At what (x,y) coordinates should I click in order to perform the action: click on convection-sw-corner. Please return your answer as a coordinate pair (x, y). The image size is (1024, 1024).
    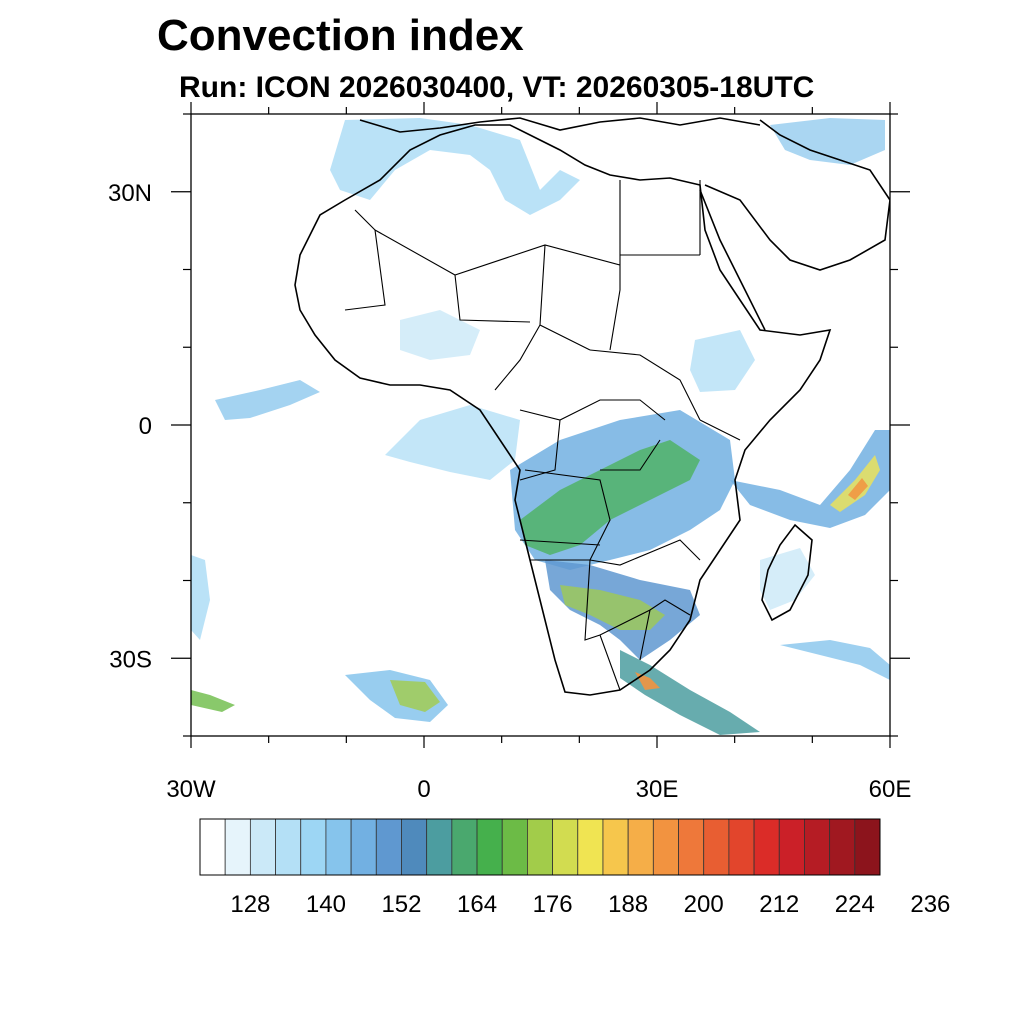
    Looking at the image, I should click on (213, 701).